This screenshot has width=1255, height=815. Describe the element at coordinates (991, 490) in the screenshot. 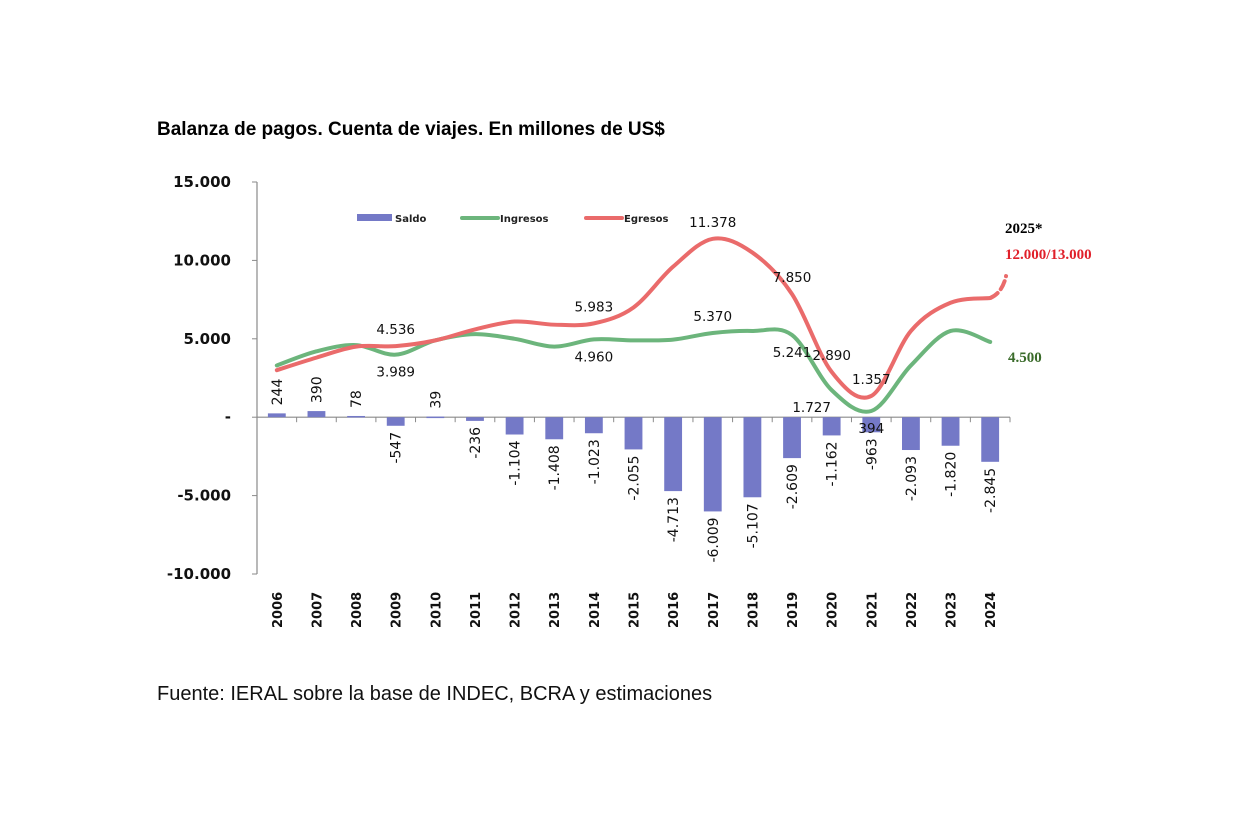

I see `saldo-bar-label: -2.845` at that location.